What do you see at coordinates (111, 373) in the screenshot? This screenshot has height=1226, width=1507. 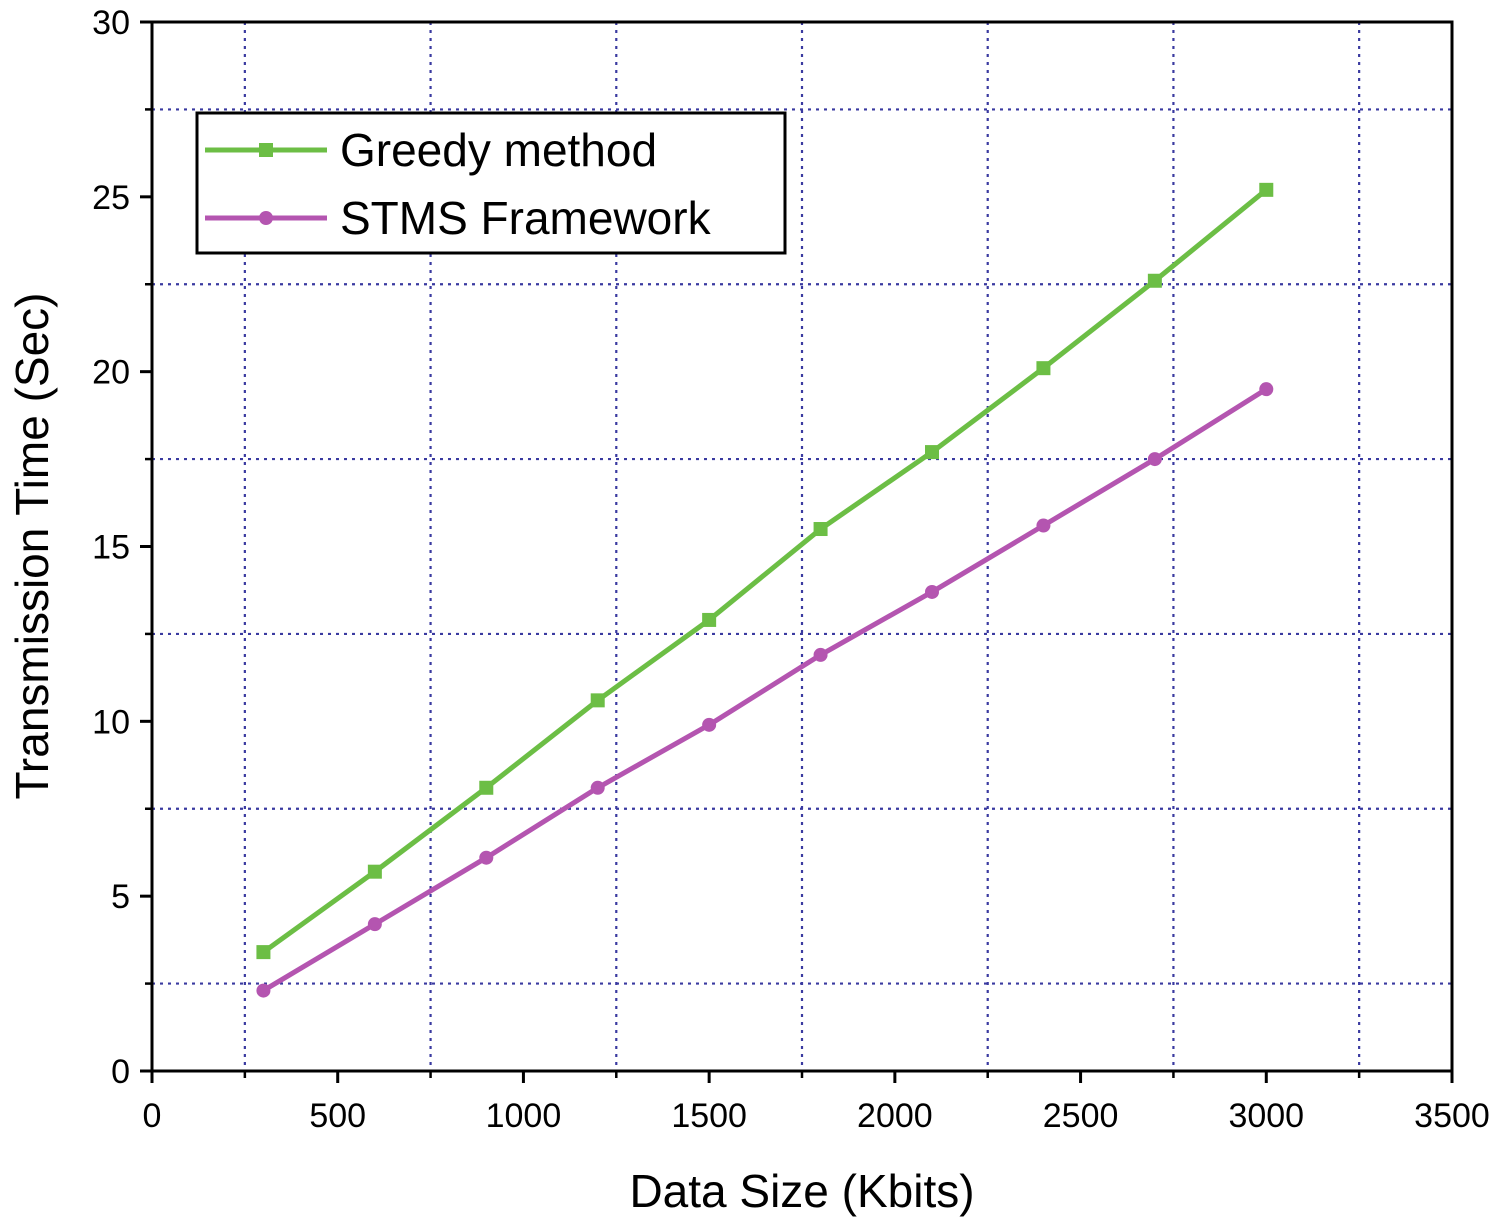 I see `y-tick-label: 20` at bounding box center [111, 373].